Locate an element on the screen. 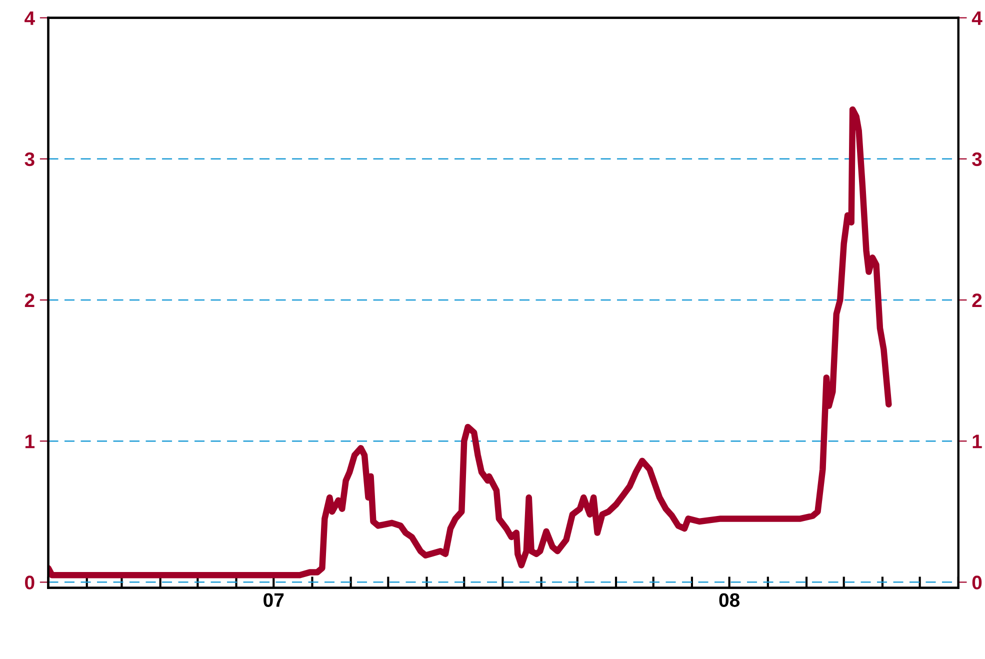 This screenshot has height=659, width=985. x-tick-label: 08 is located at coordinates (729, 600).